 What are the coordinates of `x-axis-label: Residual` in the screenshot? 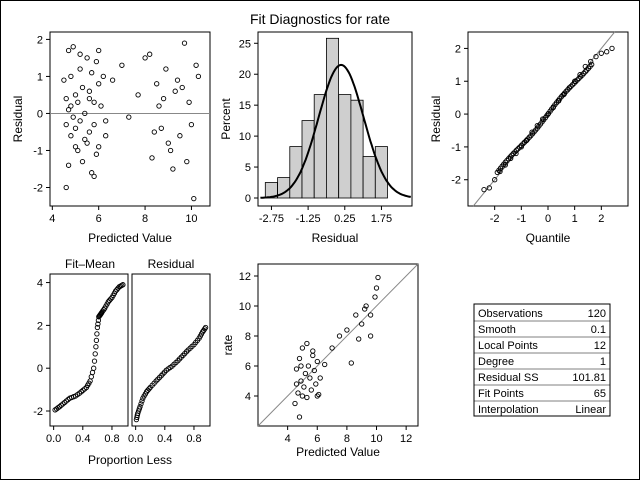 It's located at (335, 238).